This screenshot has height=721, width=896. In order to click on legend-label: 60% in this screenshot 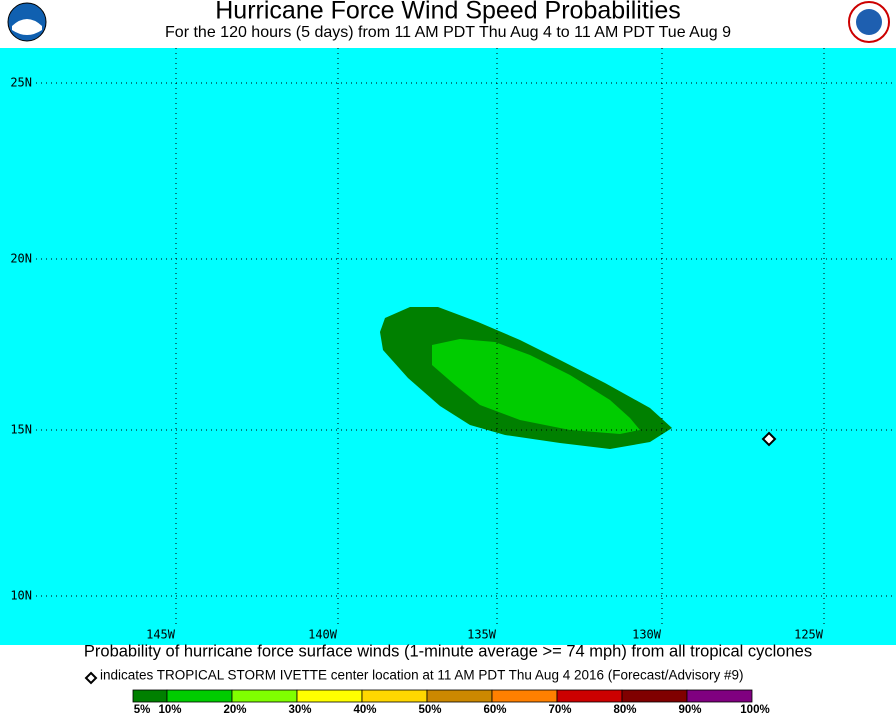, I will do `click(494, 710)`.